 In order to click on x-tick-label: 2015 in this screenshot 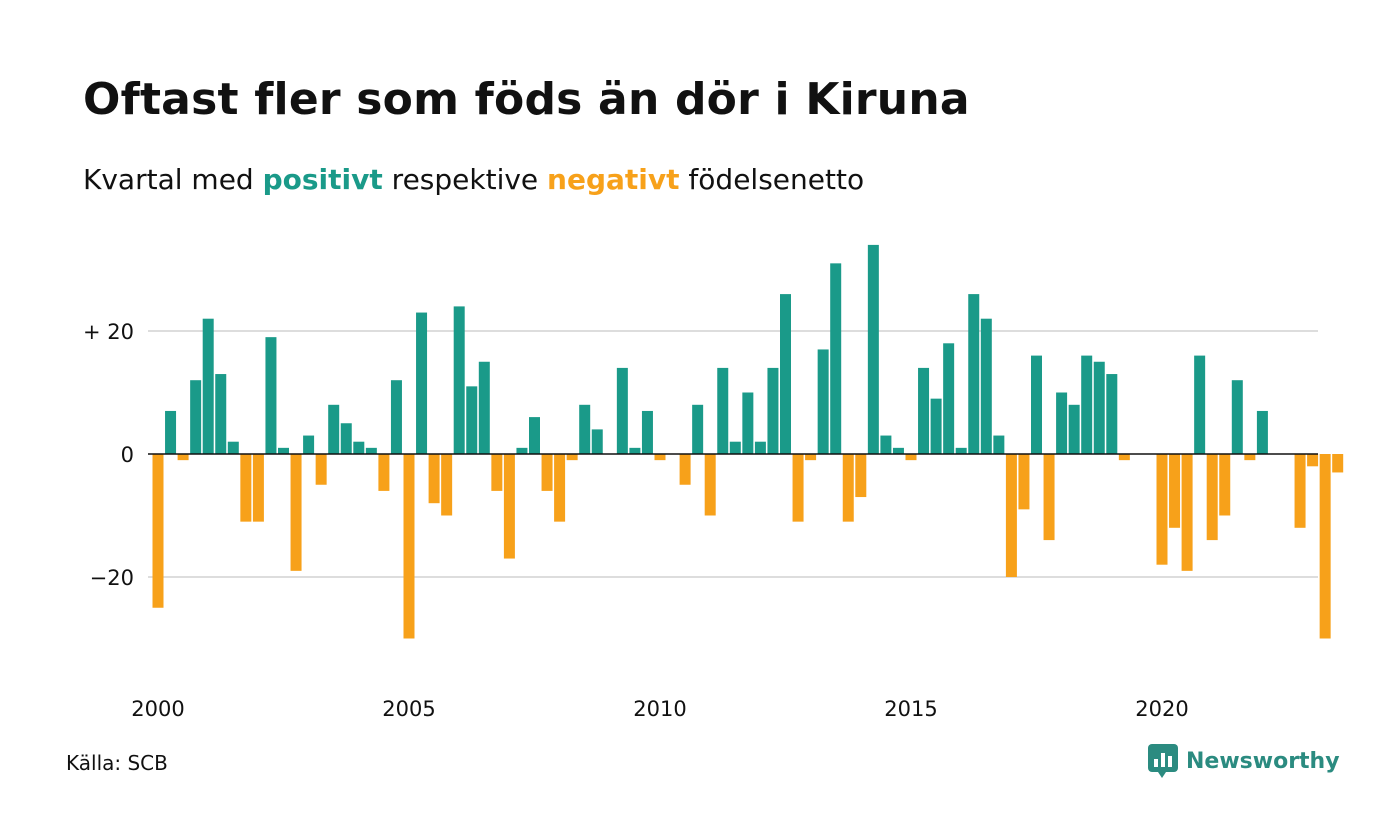, I will do `click(910, 709)`.